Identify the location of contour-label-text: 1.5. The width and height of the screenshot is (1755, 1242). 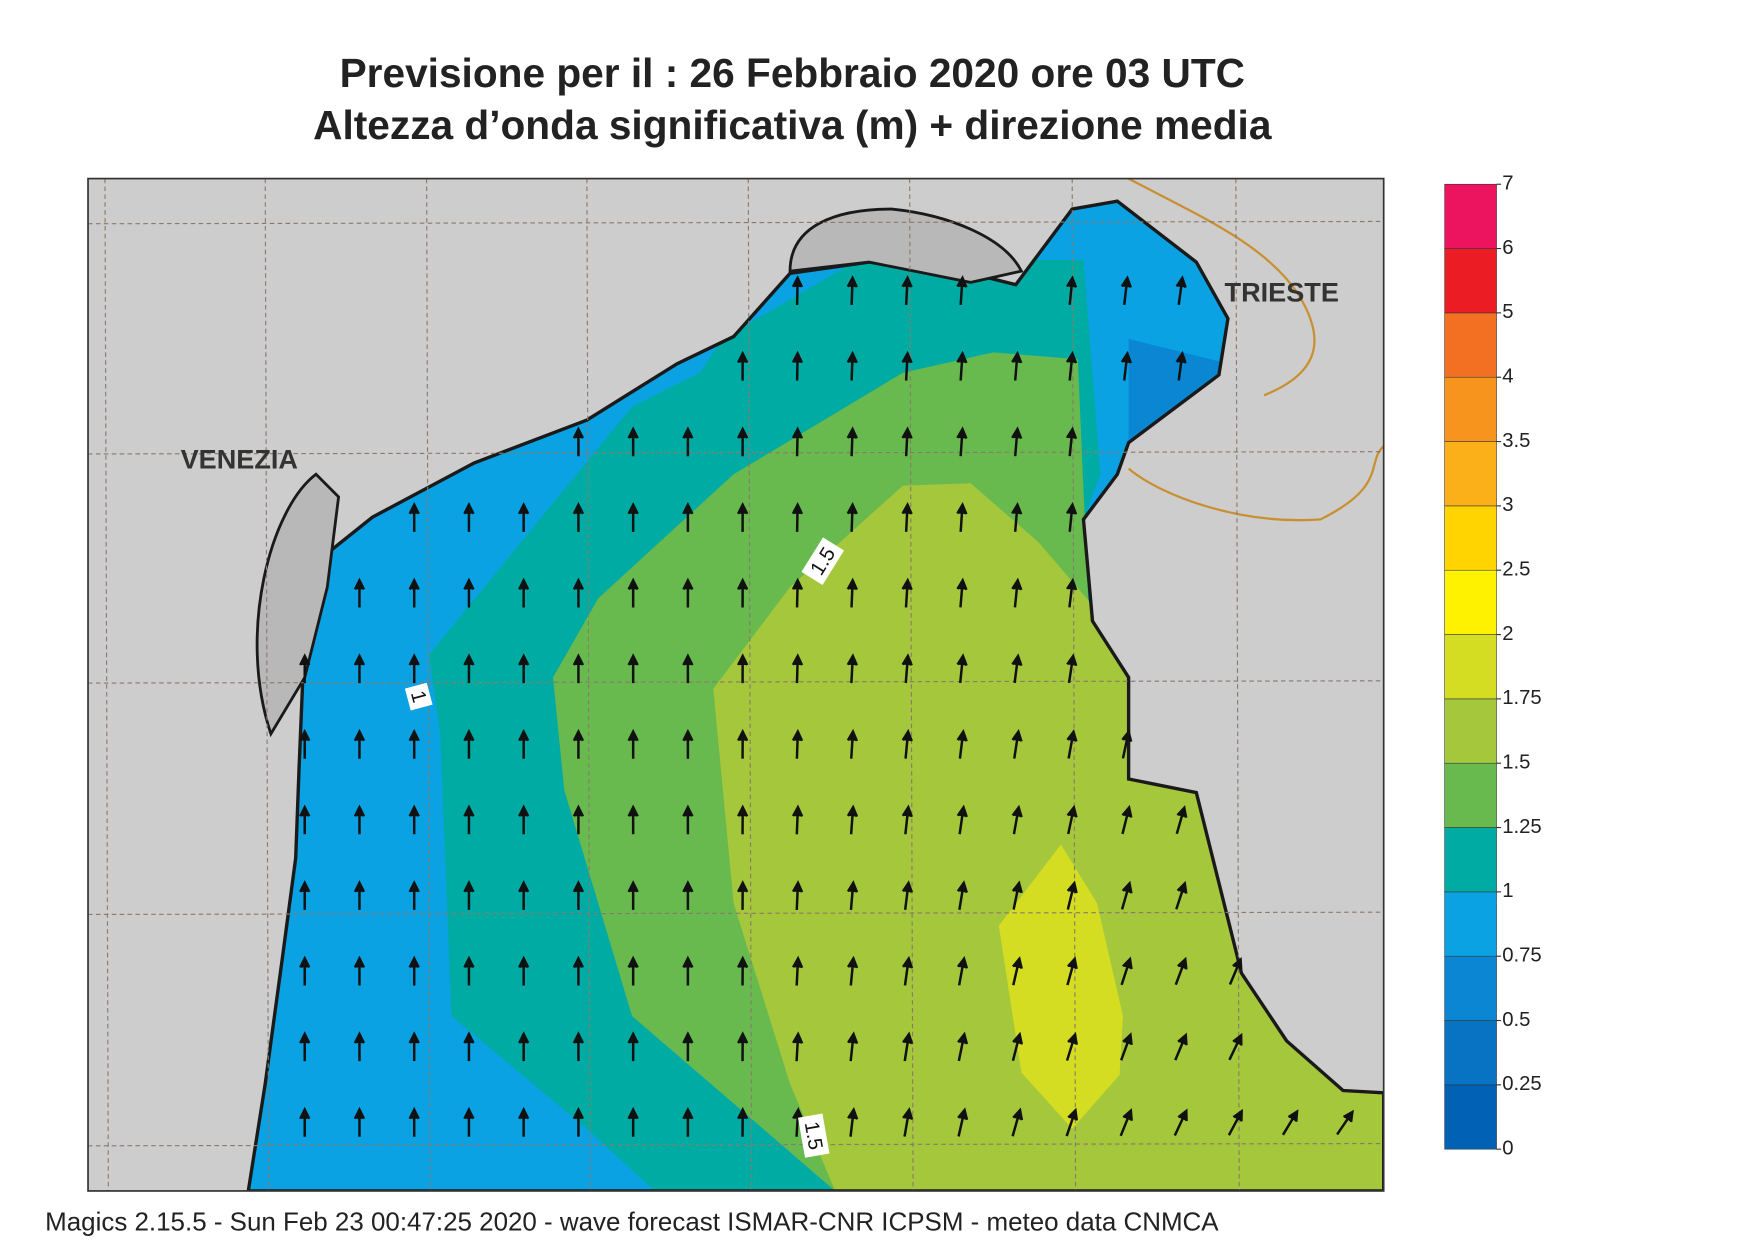
(813, 1136).